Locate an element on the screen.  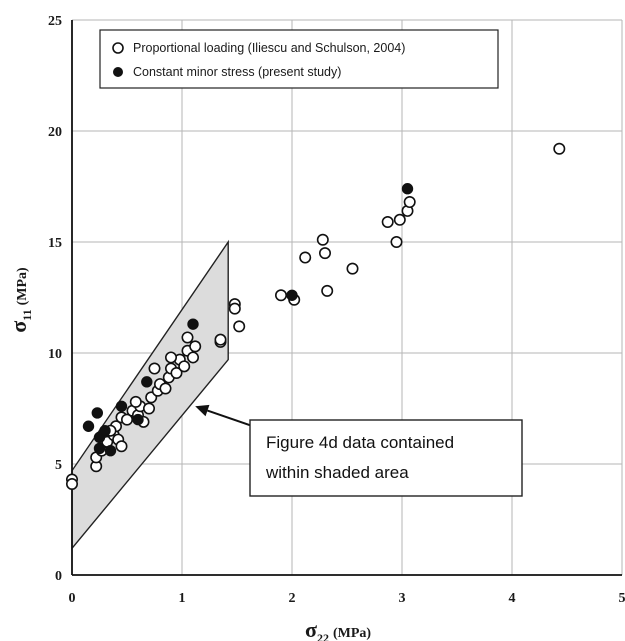
y-tick-label: 5 is located at coordinates (58, 465).